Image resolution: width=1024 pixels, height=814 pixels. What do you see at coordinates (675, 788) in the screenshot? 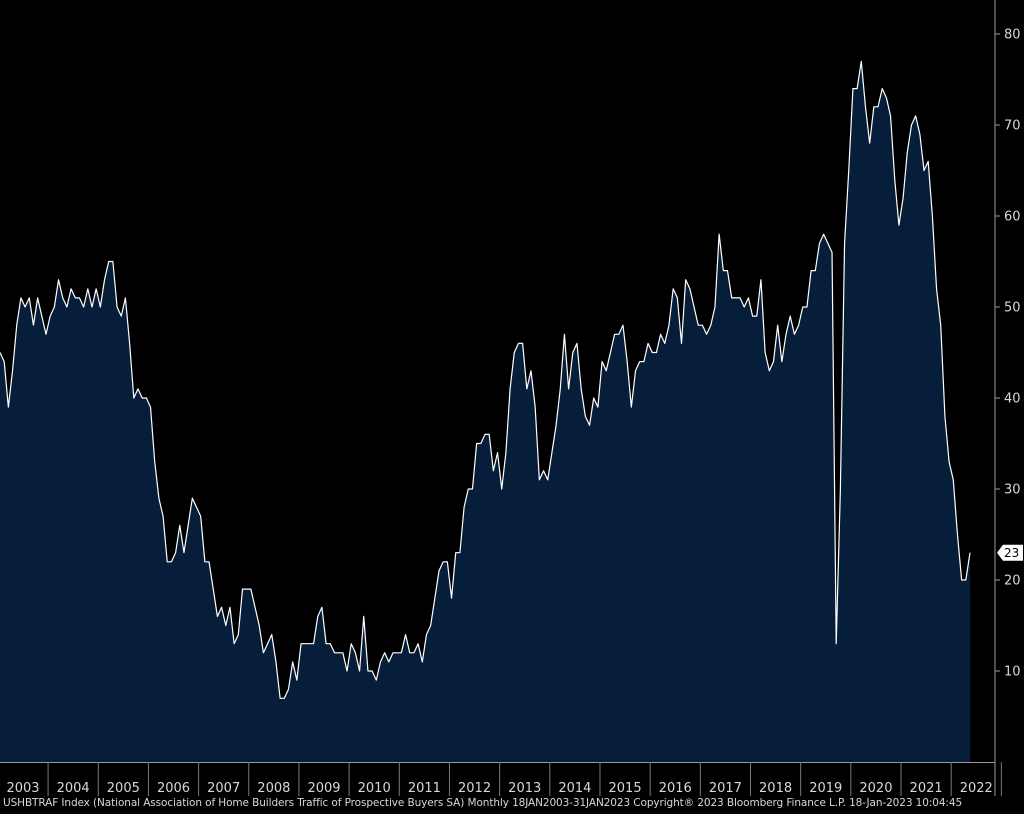
I see `x-tick-label: 2016` at bounding box center [675, 788].